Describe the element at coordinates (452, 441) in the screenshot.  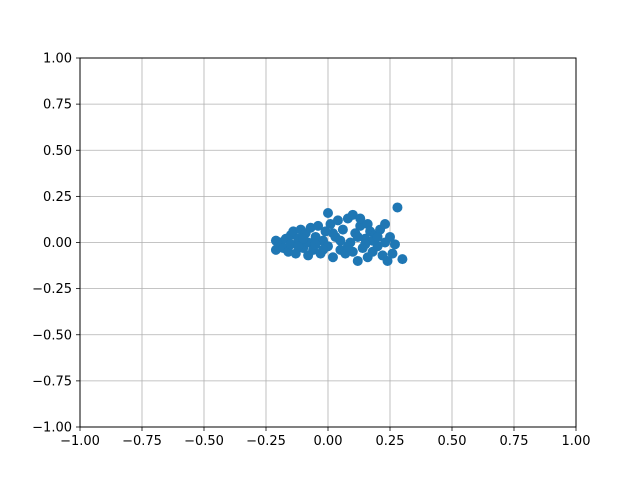
I see `x-tick-label: 0.50` at that location.